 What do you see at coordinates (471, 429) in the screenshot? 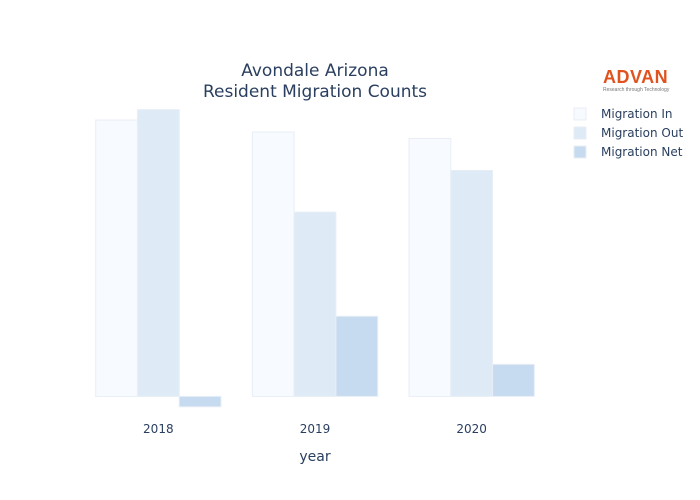
I see `x-tick-label-2020: 2020` at bounding box center [471, 429].